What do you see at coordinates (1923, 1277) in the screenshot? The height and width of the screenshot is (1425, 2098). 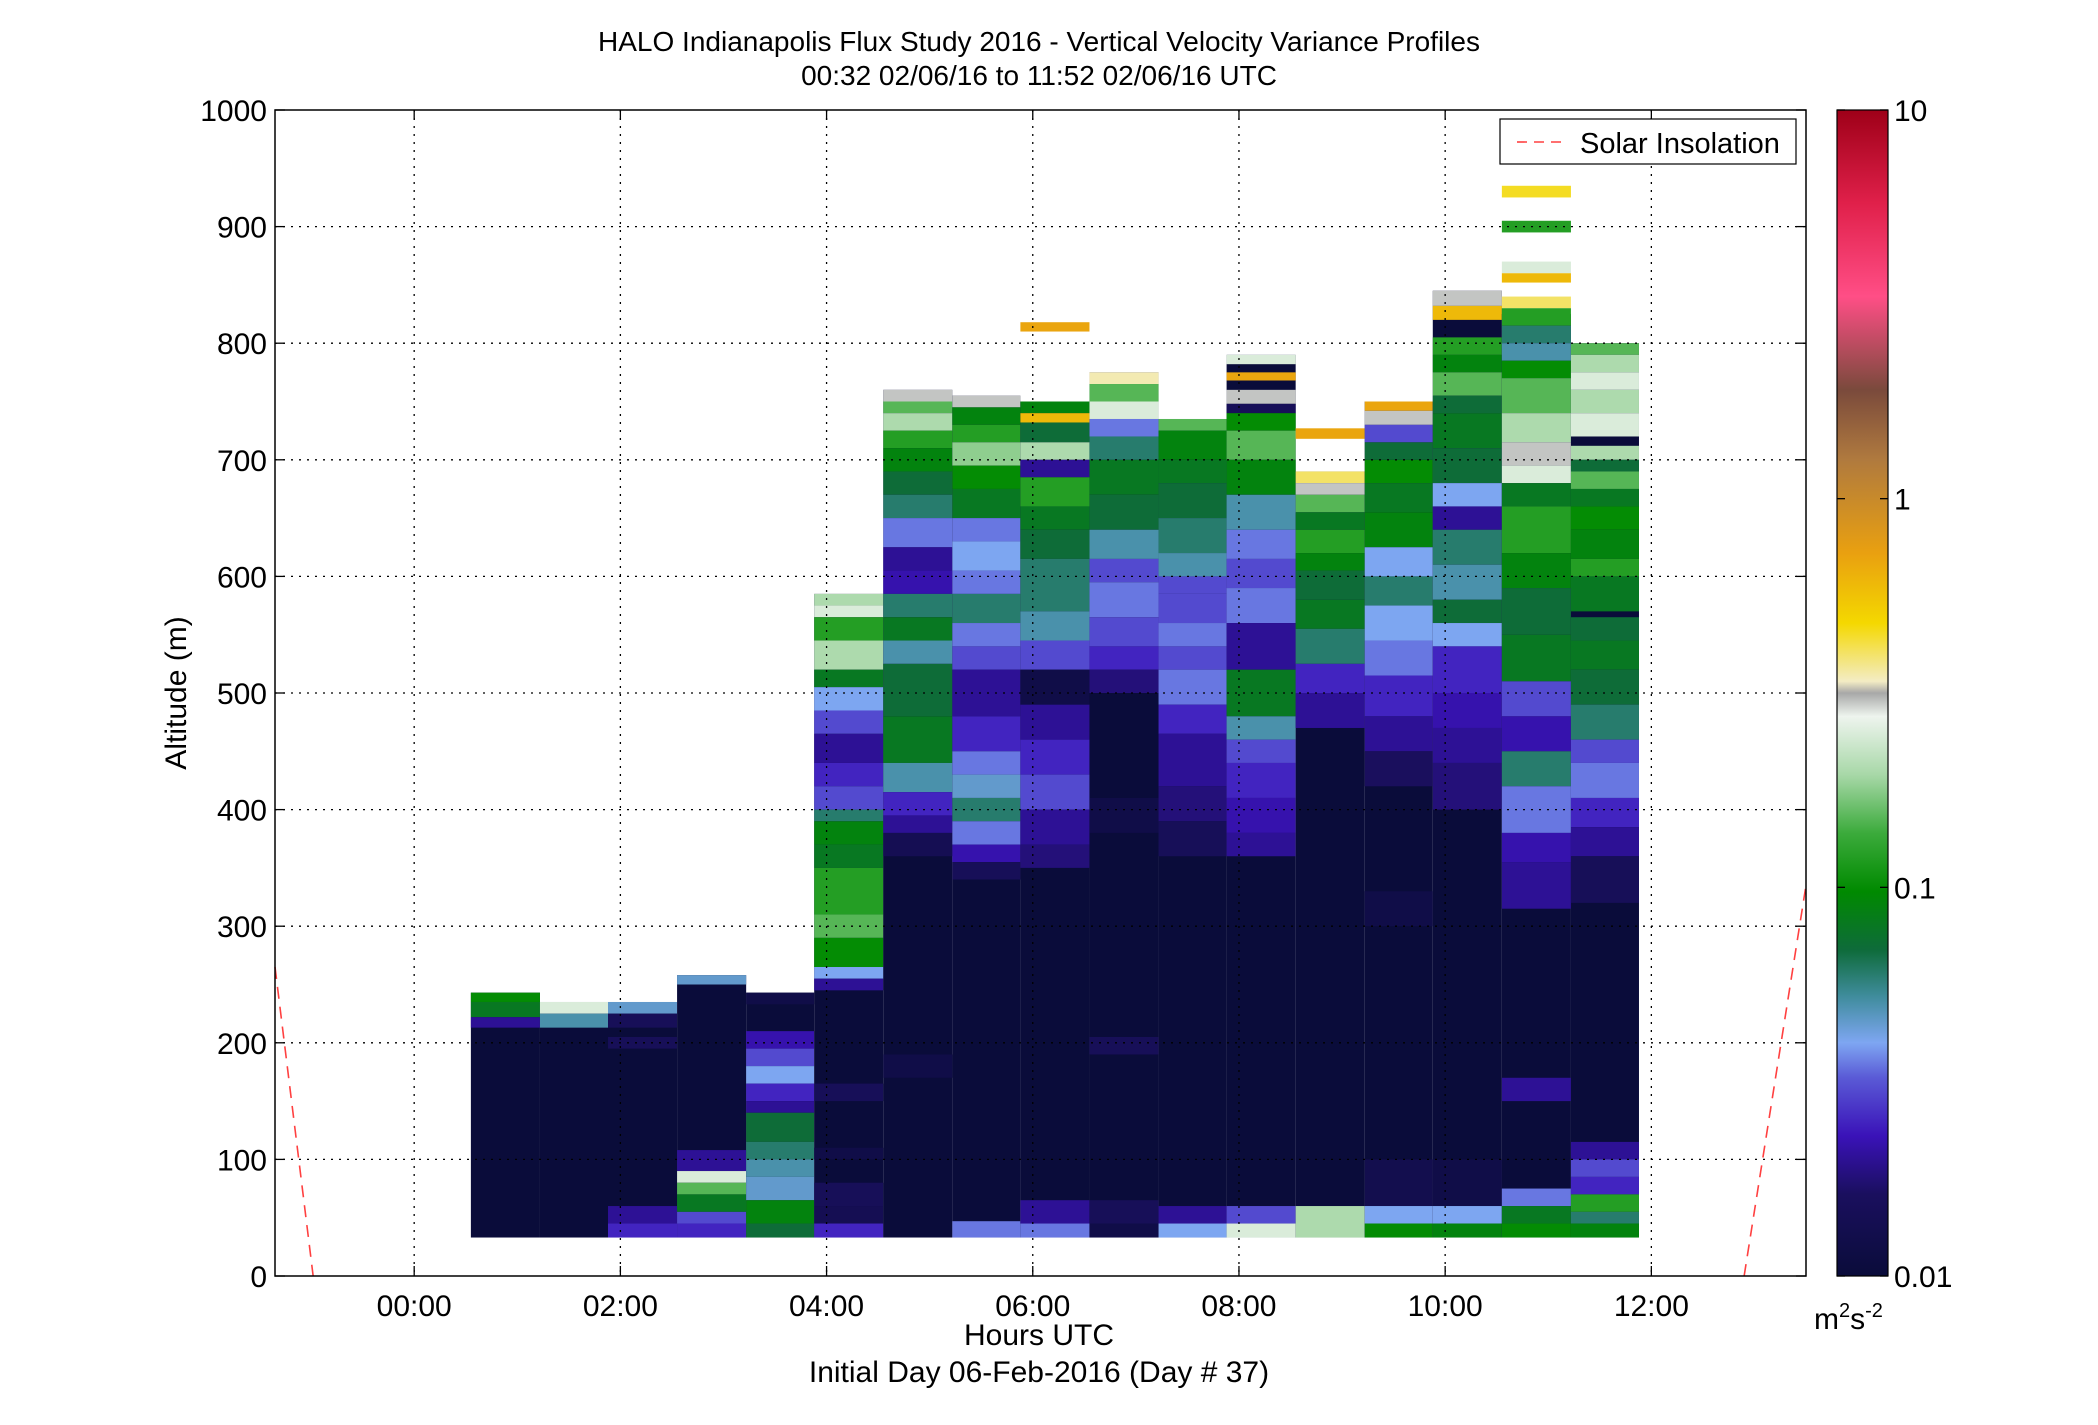 I see `colorbar-tick-label-0: 0.01` at bounding box center [1923, 1277].